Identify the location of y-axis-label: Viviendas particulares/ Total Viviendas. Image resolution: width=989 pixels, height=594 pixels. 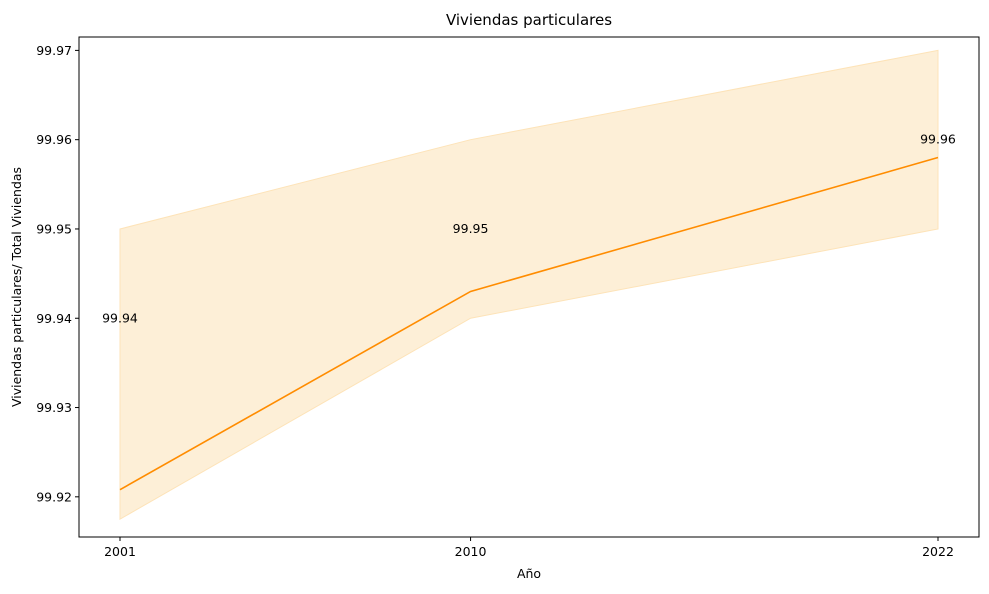
(16, 287).